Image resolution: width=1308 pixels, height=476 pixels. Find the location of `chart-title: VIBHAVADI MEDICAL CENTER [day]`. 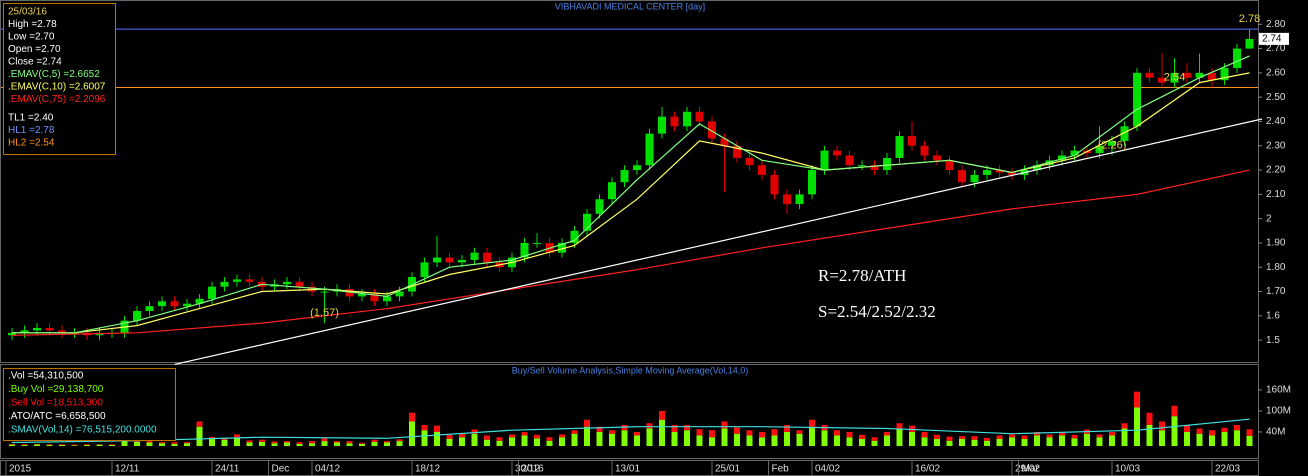

chart-title: VIBHAVADI MEDICAL CENTER [day] is located at coordinates (630, 6).